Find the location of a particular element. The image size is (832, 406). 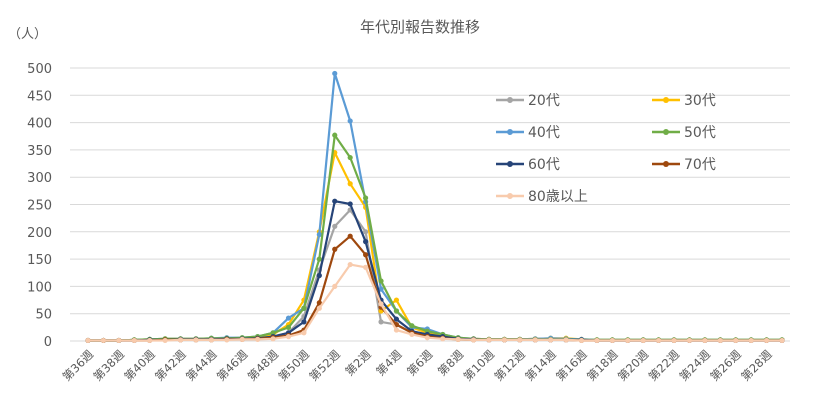

x-tick-label: 第14週 is located at coordinates (540, 365).